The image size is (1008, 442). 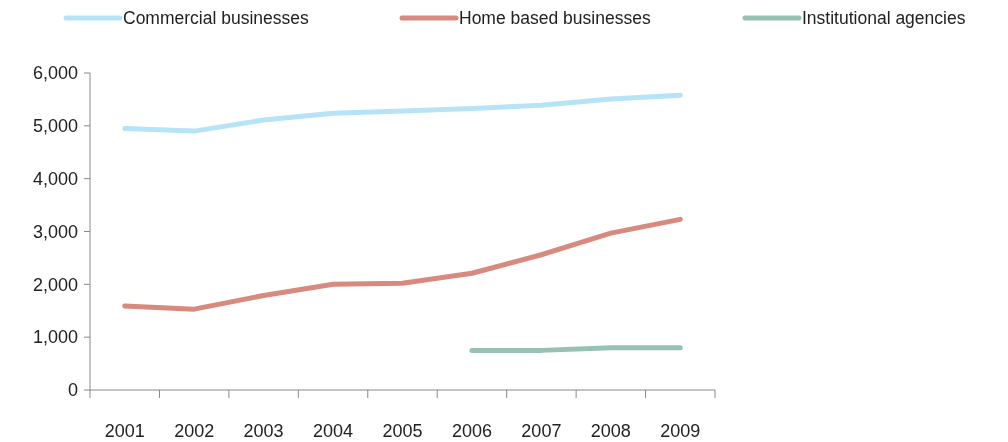 What do you see at coordinates (55, 73) in the screenshot?
I see `y-tick-label: 6,000` at bounding box center [55, 73].